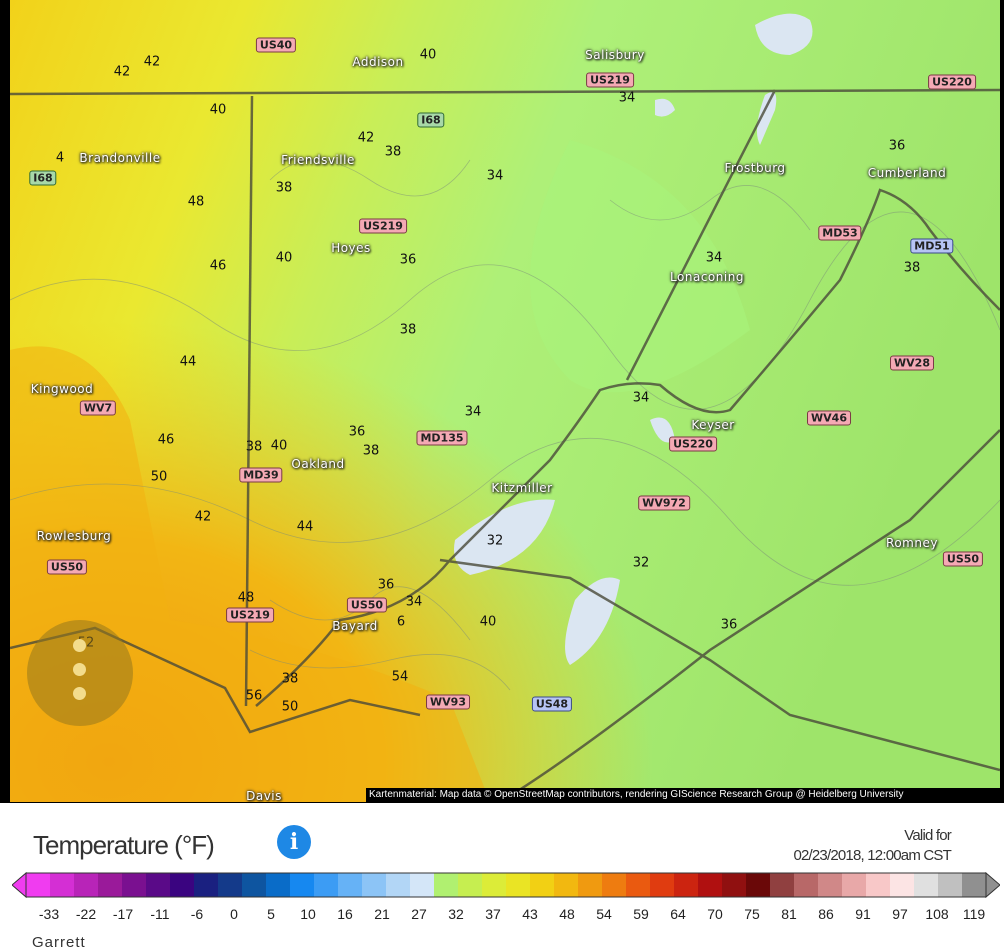 The height and width of the screenshot is (951, 1004). I want to click on road-shield: MD53, so click(840, 233).